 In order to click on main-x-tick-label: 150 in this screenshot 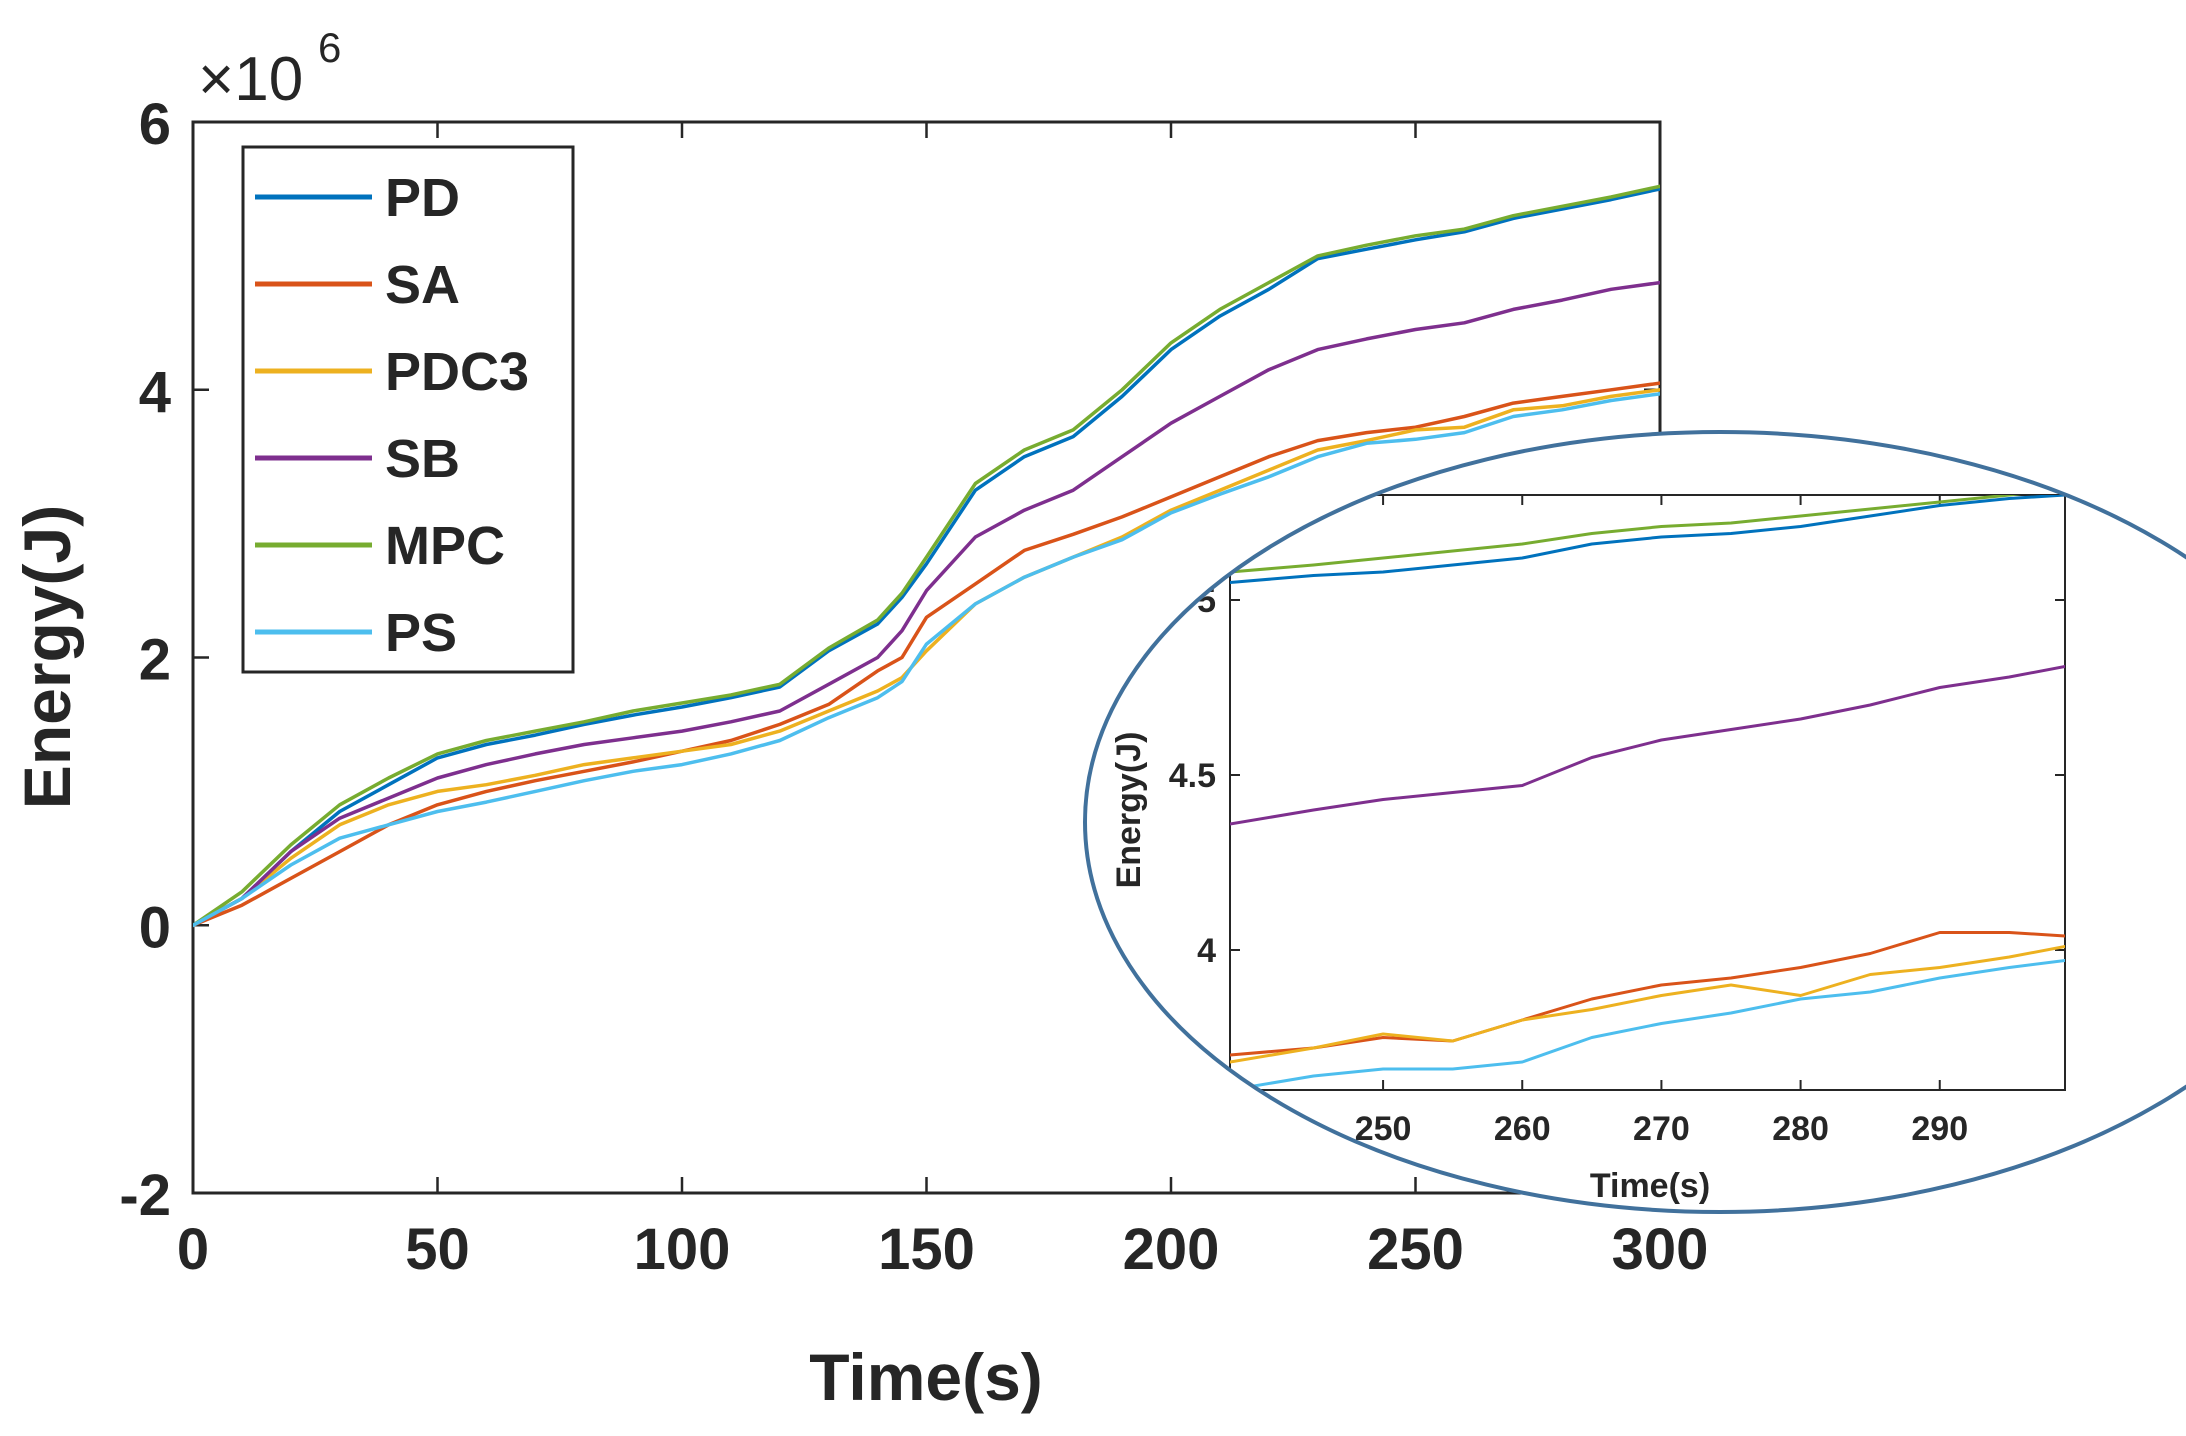, I will do `click(926, 1249)`.